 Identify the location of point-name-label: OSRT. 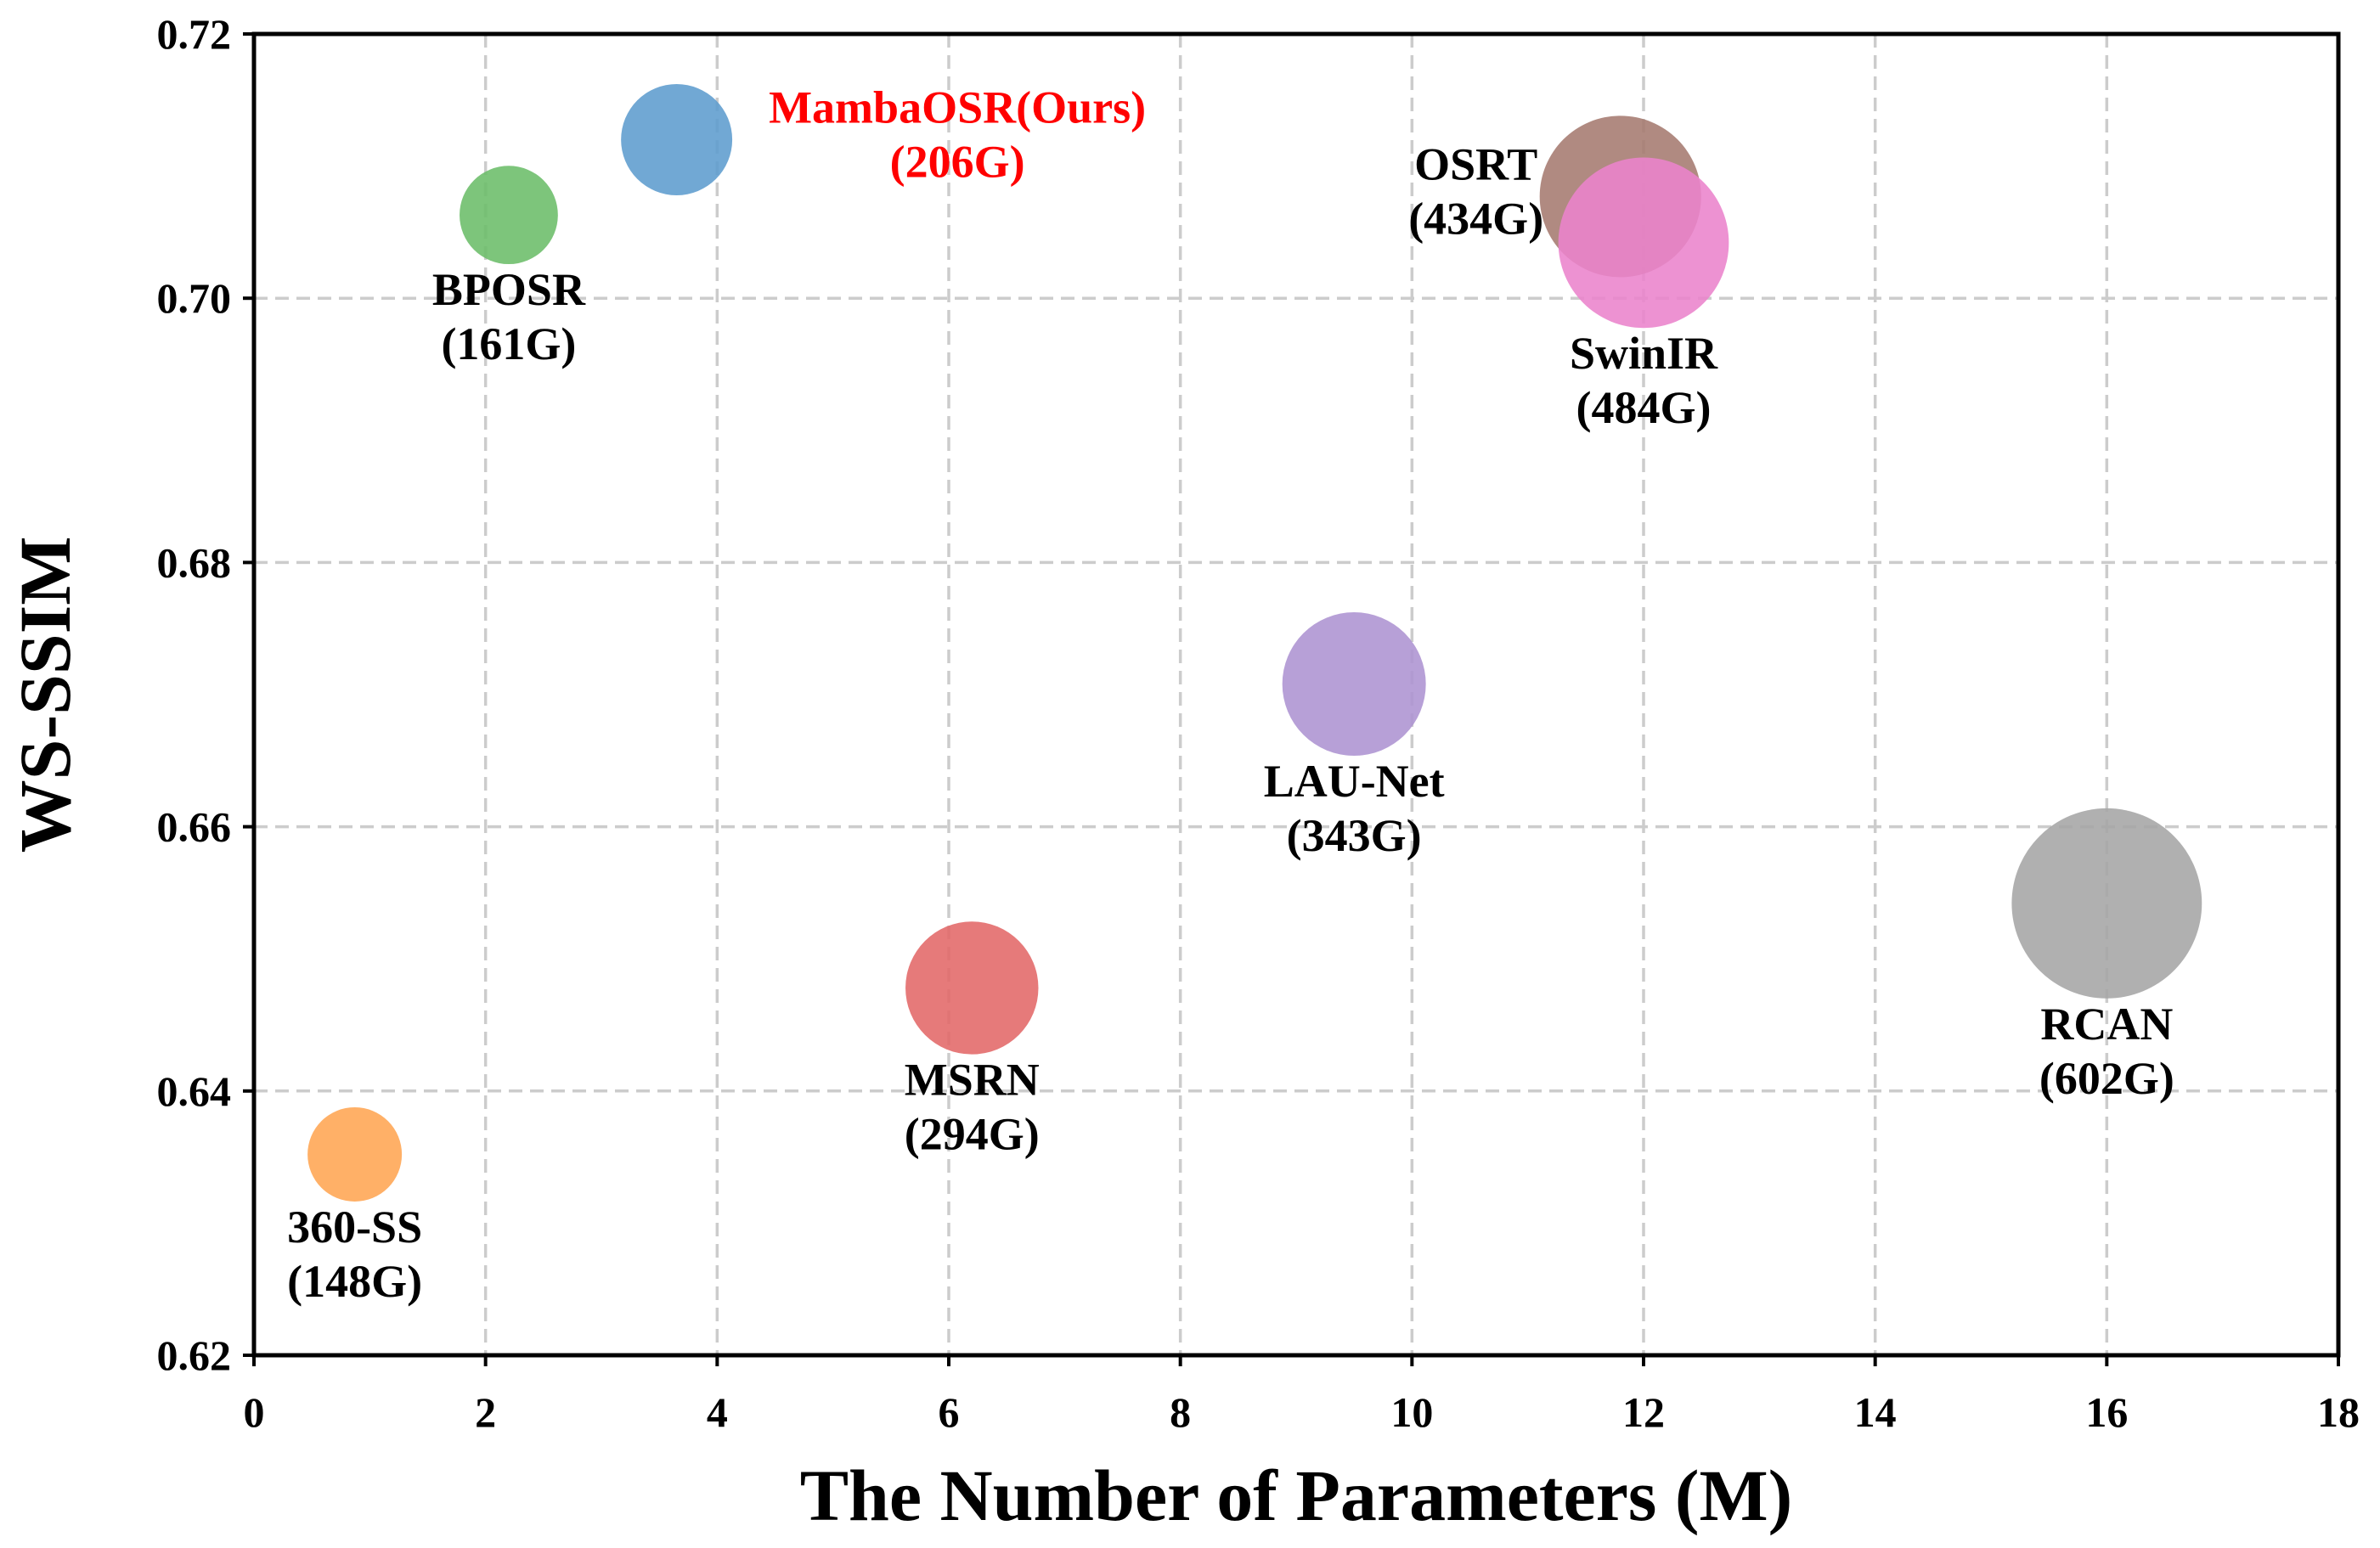
(1475, 163).